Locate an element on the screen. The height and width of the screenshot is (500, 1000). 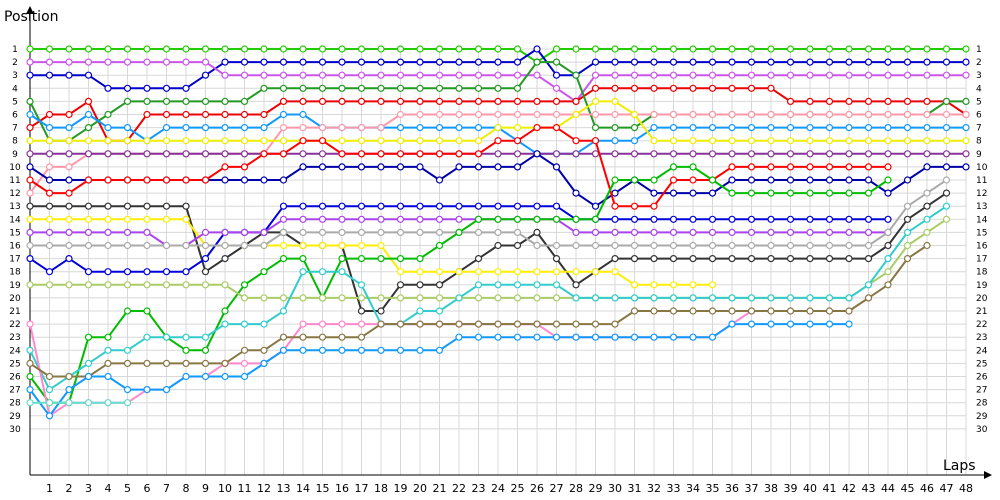
x-tick-label: 48 is located at coordinates (966, 488).